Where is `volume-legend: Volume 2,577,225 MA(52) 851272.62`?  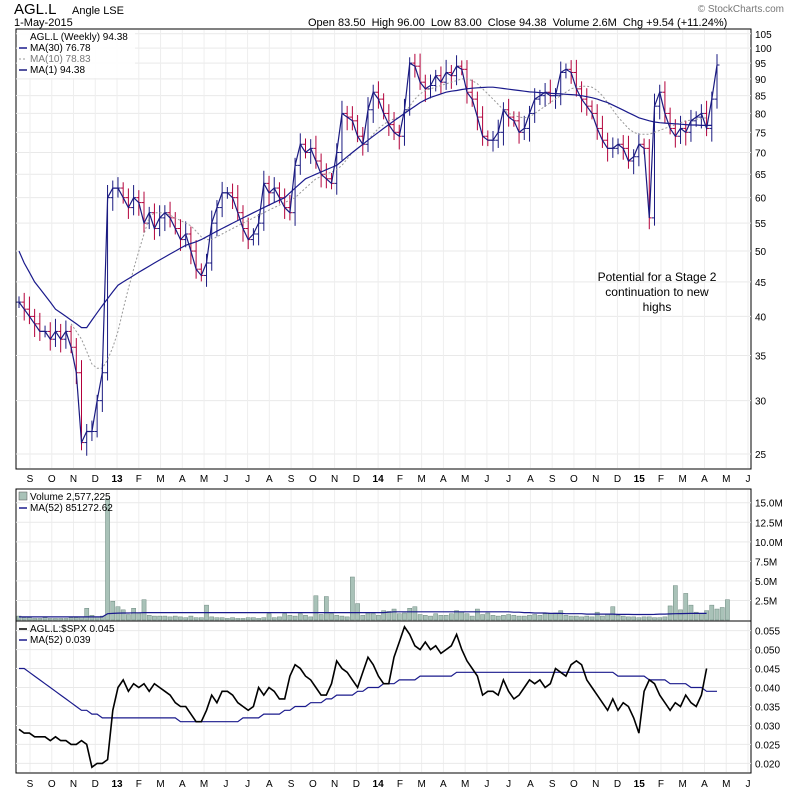 volume-legend: Volume 2,577,225 MA(52) 851272.62 is located at coordinates (65, 502).